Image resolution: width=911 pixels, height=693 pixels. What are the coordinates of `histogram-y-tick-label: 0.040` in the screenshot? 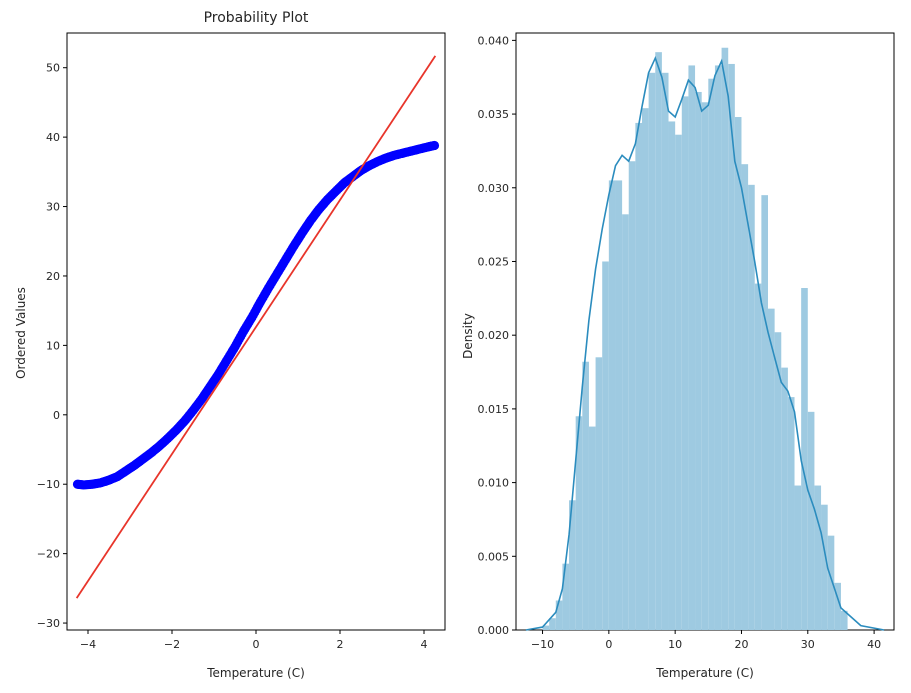 It's located at (494, 40).